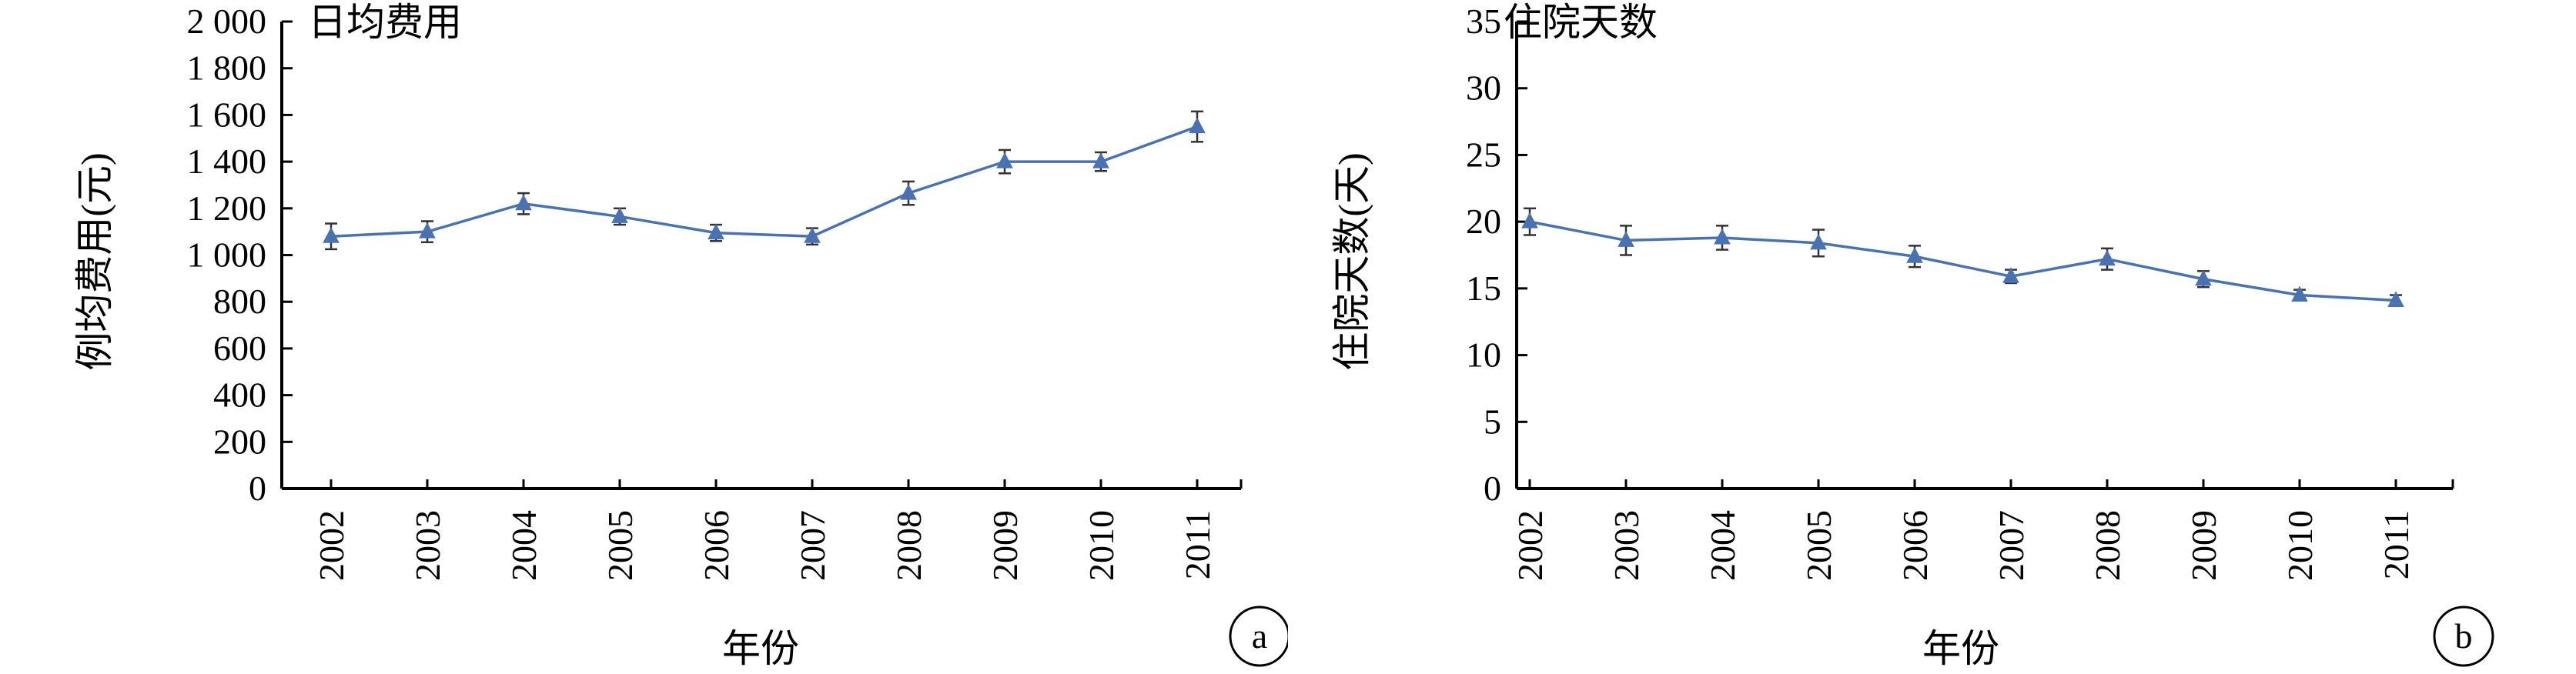  Describe the element at coordinates (94, 261) in the screenshot. I see `y-axis-title: 例均费用(元)` at that location.